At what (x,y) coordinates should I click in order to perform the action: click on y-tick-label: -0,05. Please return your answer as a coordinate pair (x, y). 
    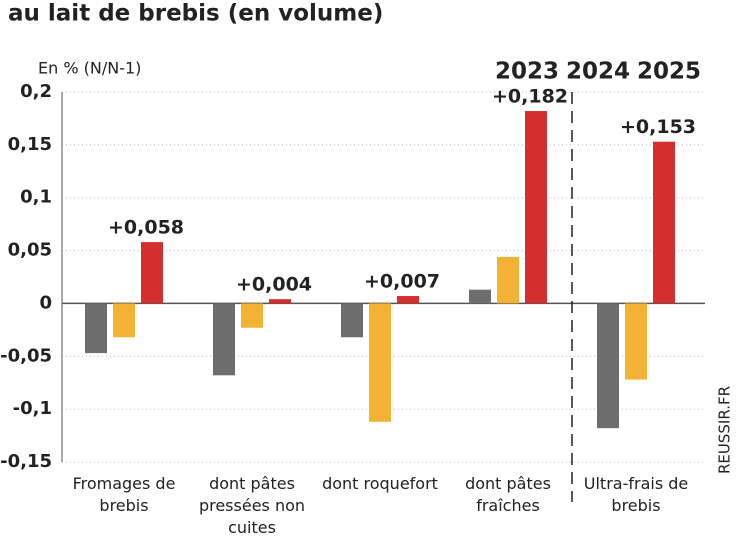
    Looking at the image, I should click on (26, 355).